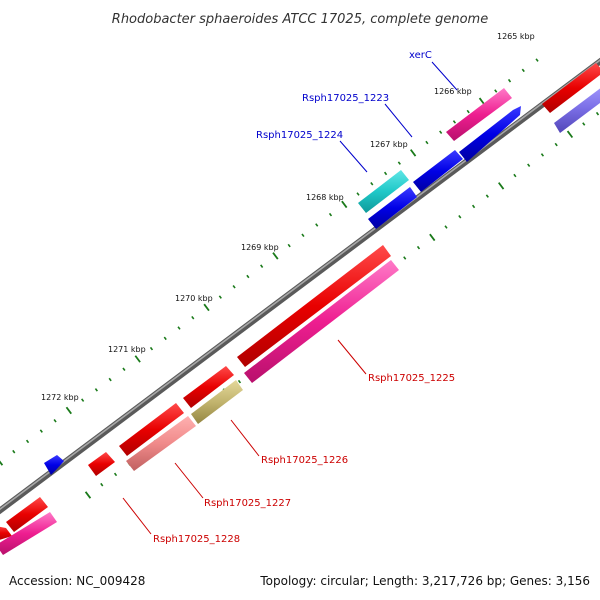 Image resolution: width=600 pixels, height=600 pixels. Describe the element at coordinates (420, 55) in the screenshot. I see `gene-label-xerc: xerC` at that location.